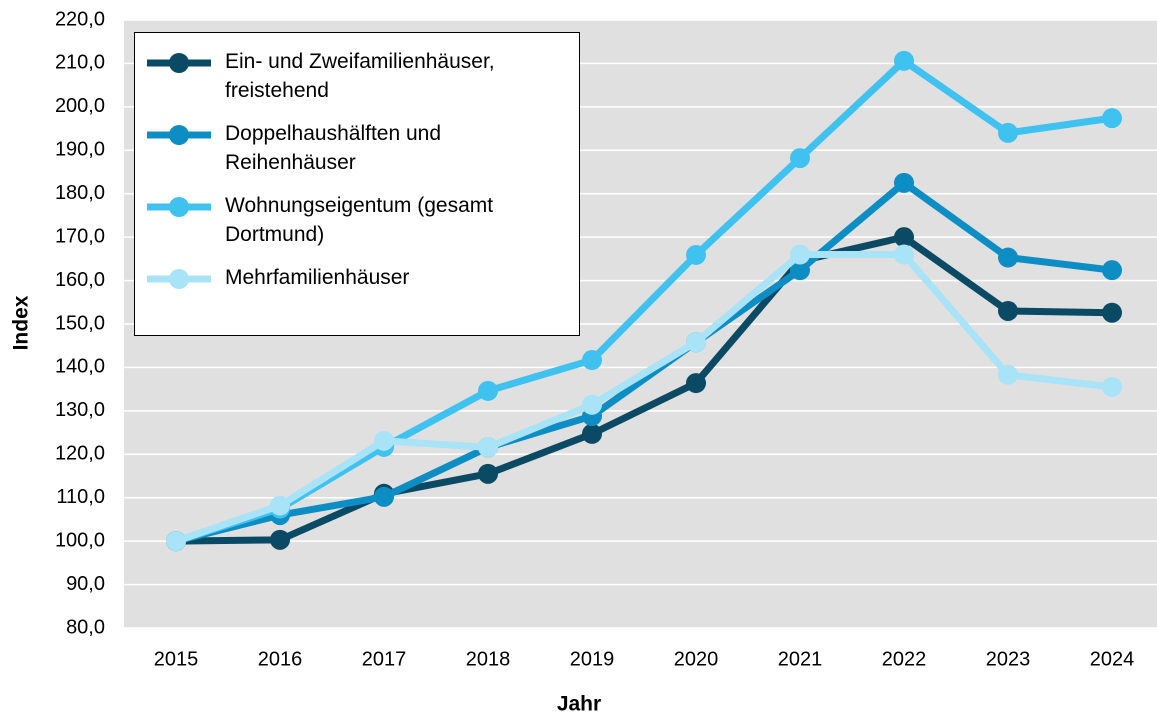 Image resolution: width=1157 pixels, height=718 pixels. What do you see at coordinates (360, 76) in the screenshot?
I see `legend-label: Ein- und Zweifamilienhäuser, freistehend` at bounding box center [360, 76].